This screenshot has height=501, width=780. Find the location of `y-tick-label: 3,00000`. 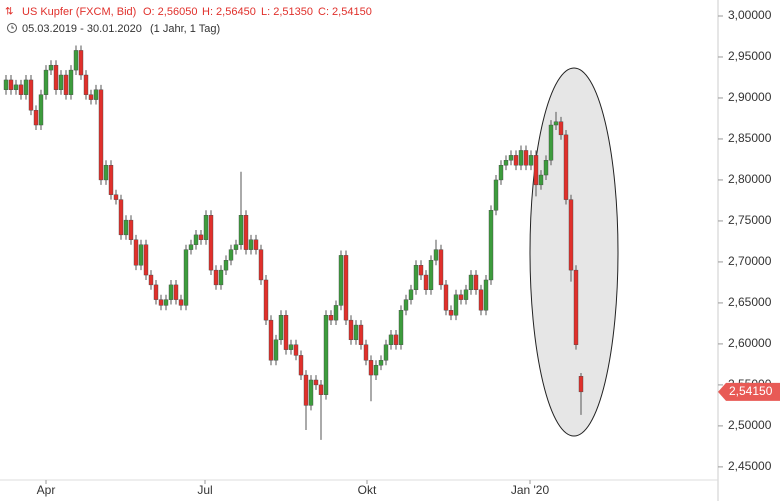

y-tick-label: 3,00000 is located at coordinates (750, 15).